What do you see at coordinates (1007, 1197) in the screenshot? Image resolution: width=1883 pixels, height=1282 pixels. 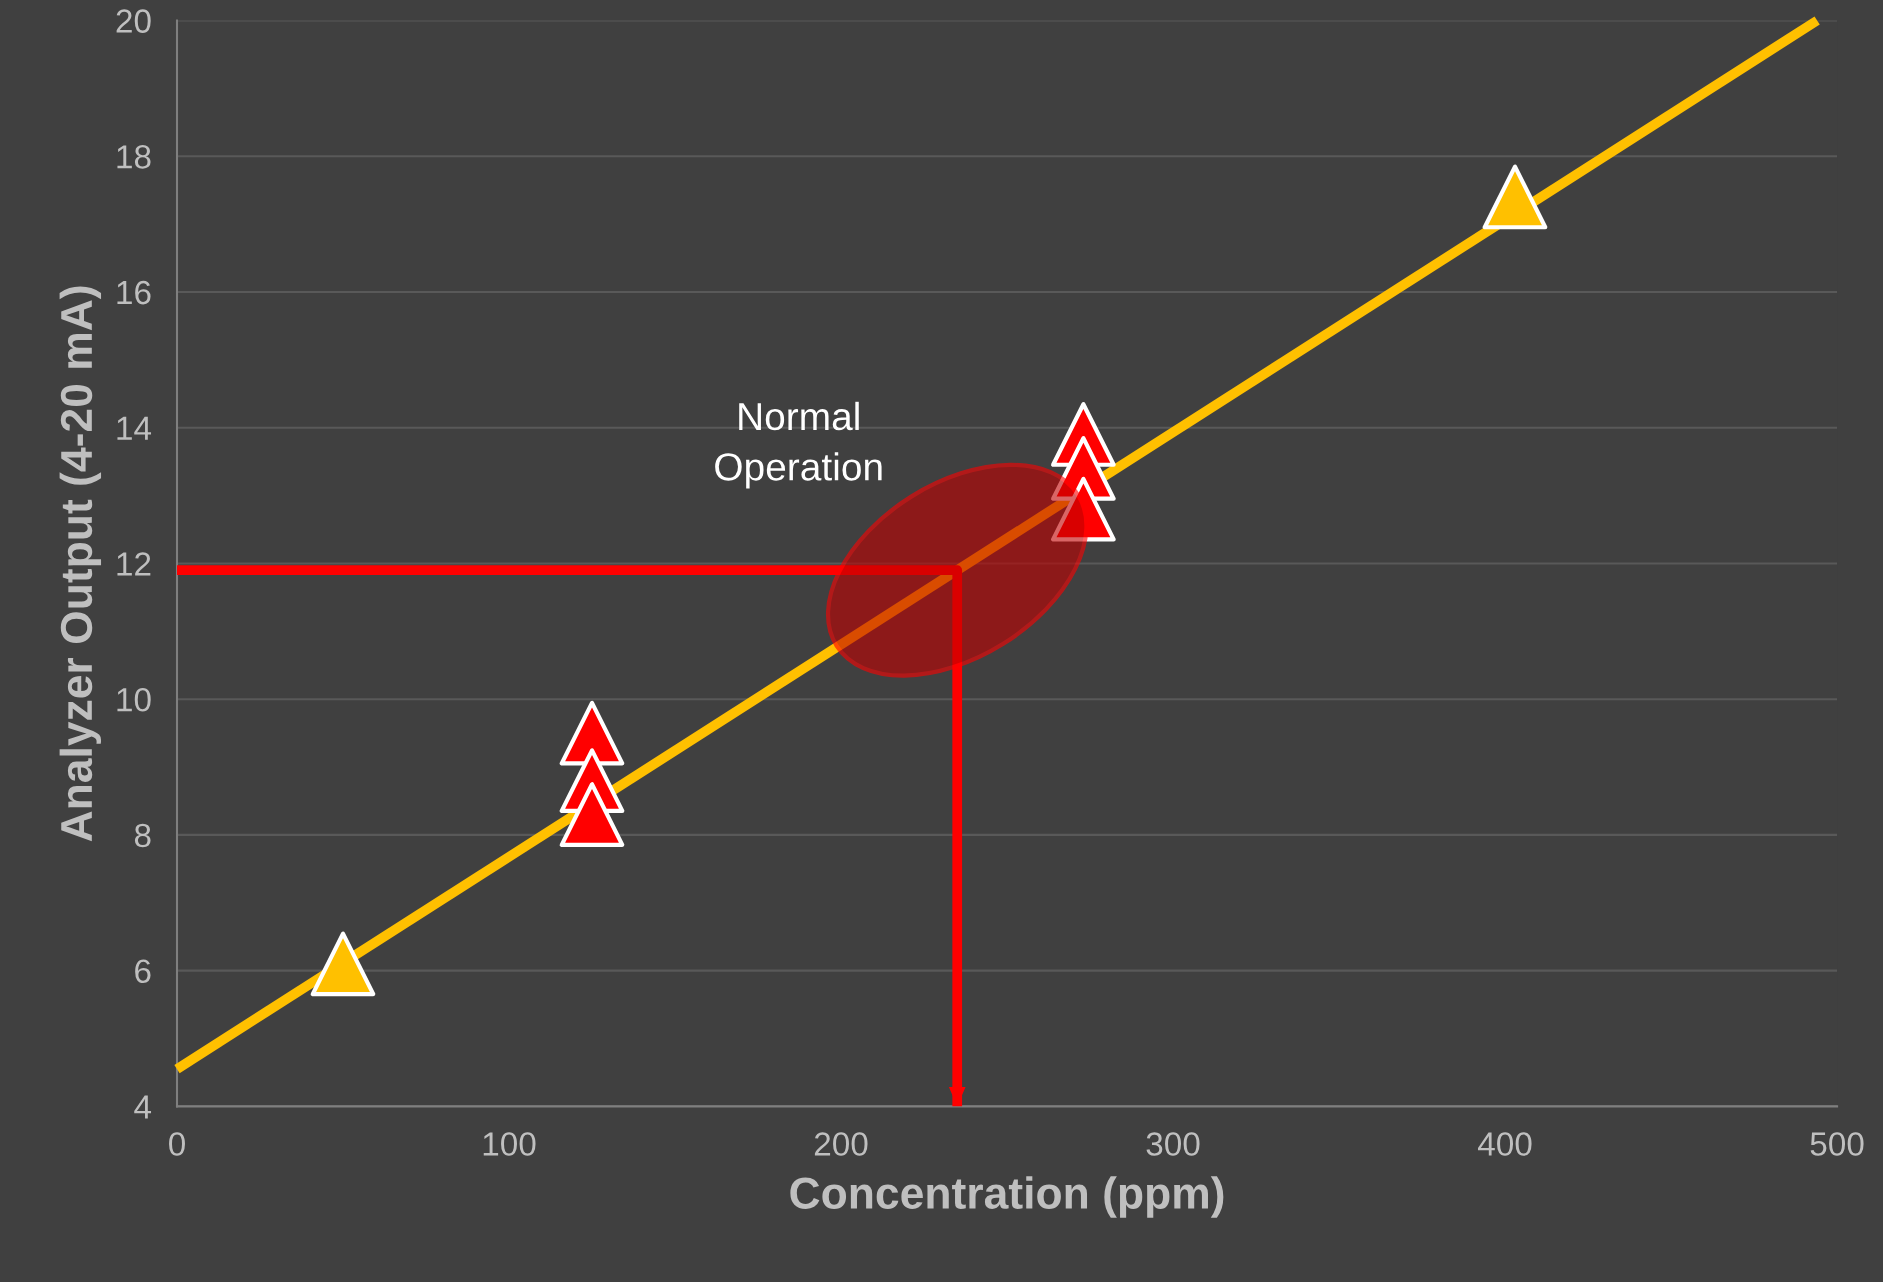 I see `x-axis-title: Concentration (ppm)` at bounding box center [1007, 1197].